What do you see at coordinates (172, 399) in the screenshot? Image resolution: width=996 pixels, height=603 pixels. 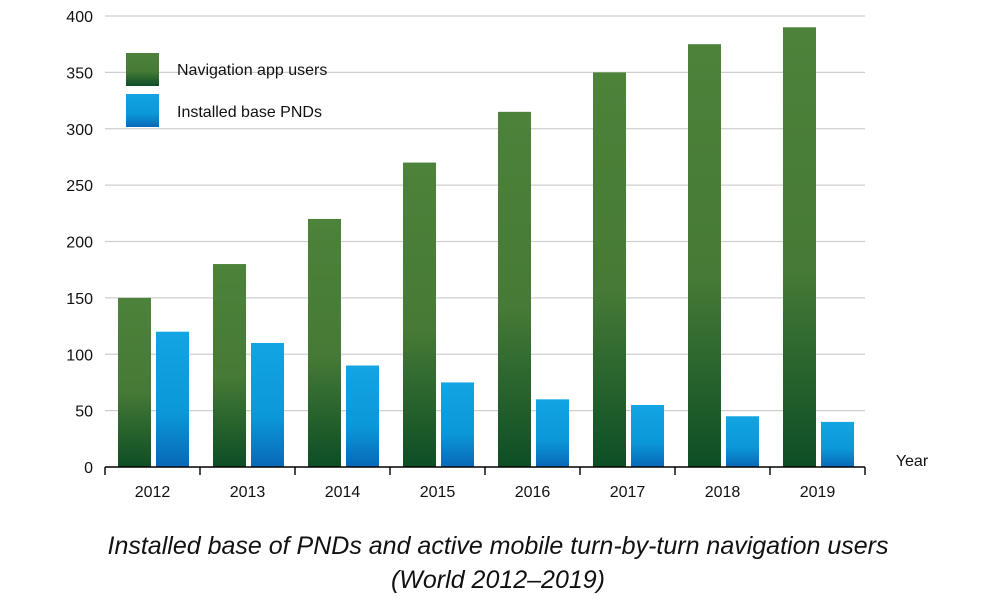 I see `bar-installed-base-pnds-2012` at bounding box center [172, 399].